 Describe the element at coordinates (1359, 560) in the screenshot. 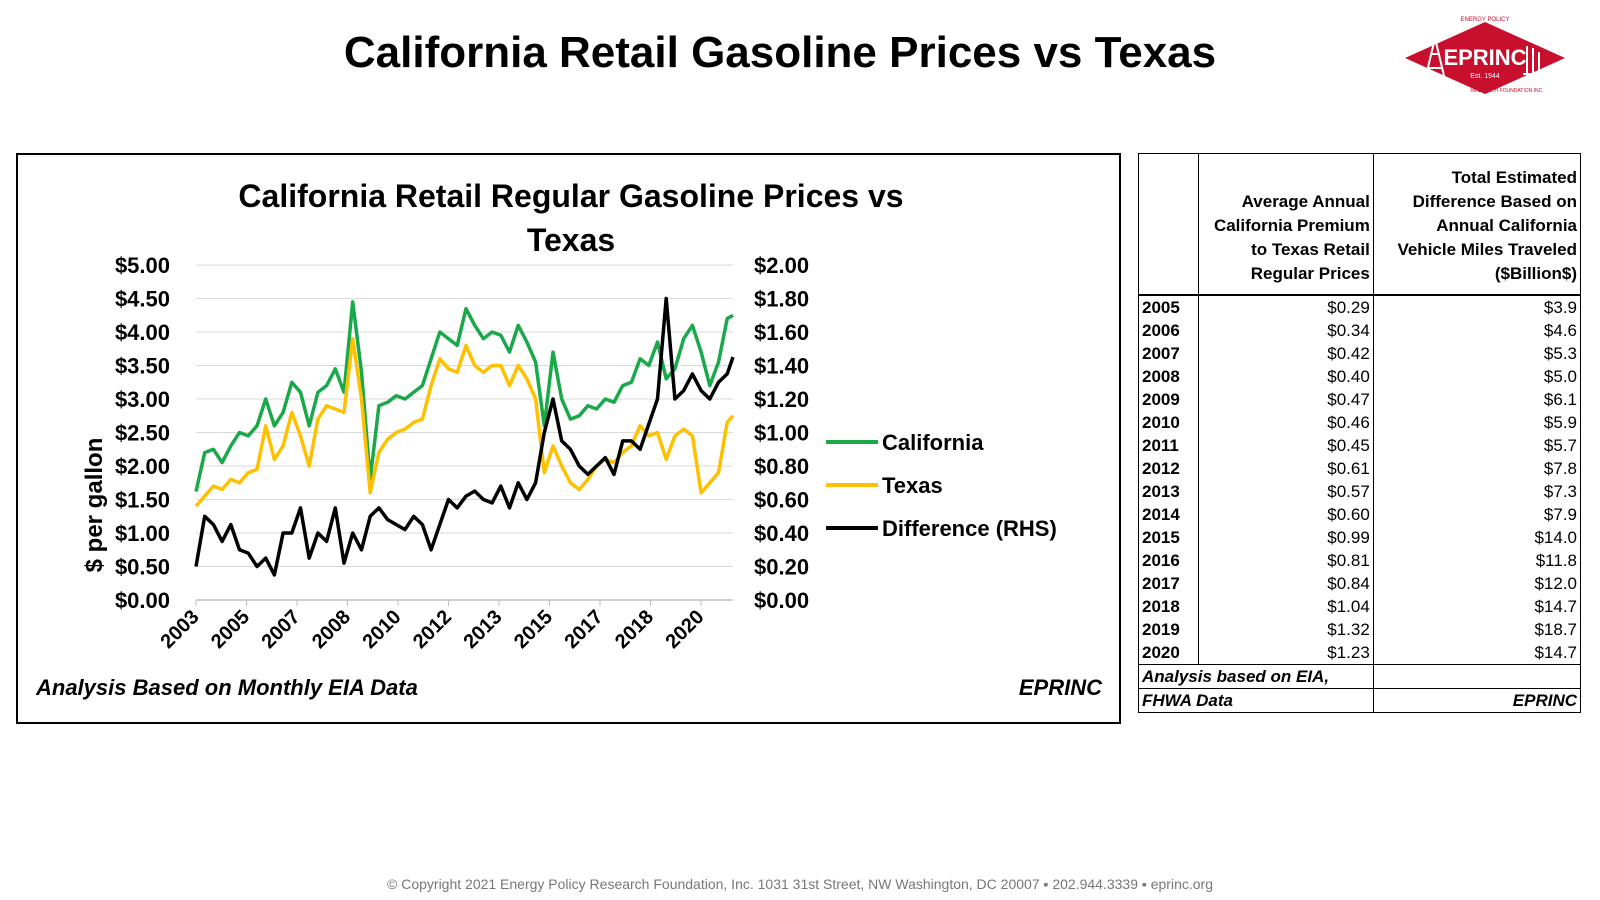

I see `table-row: 2016 $0.81 $11.8` at that location.